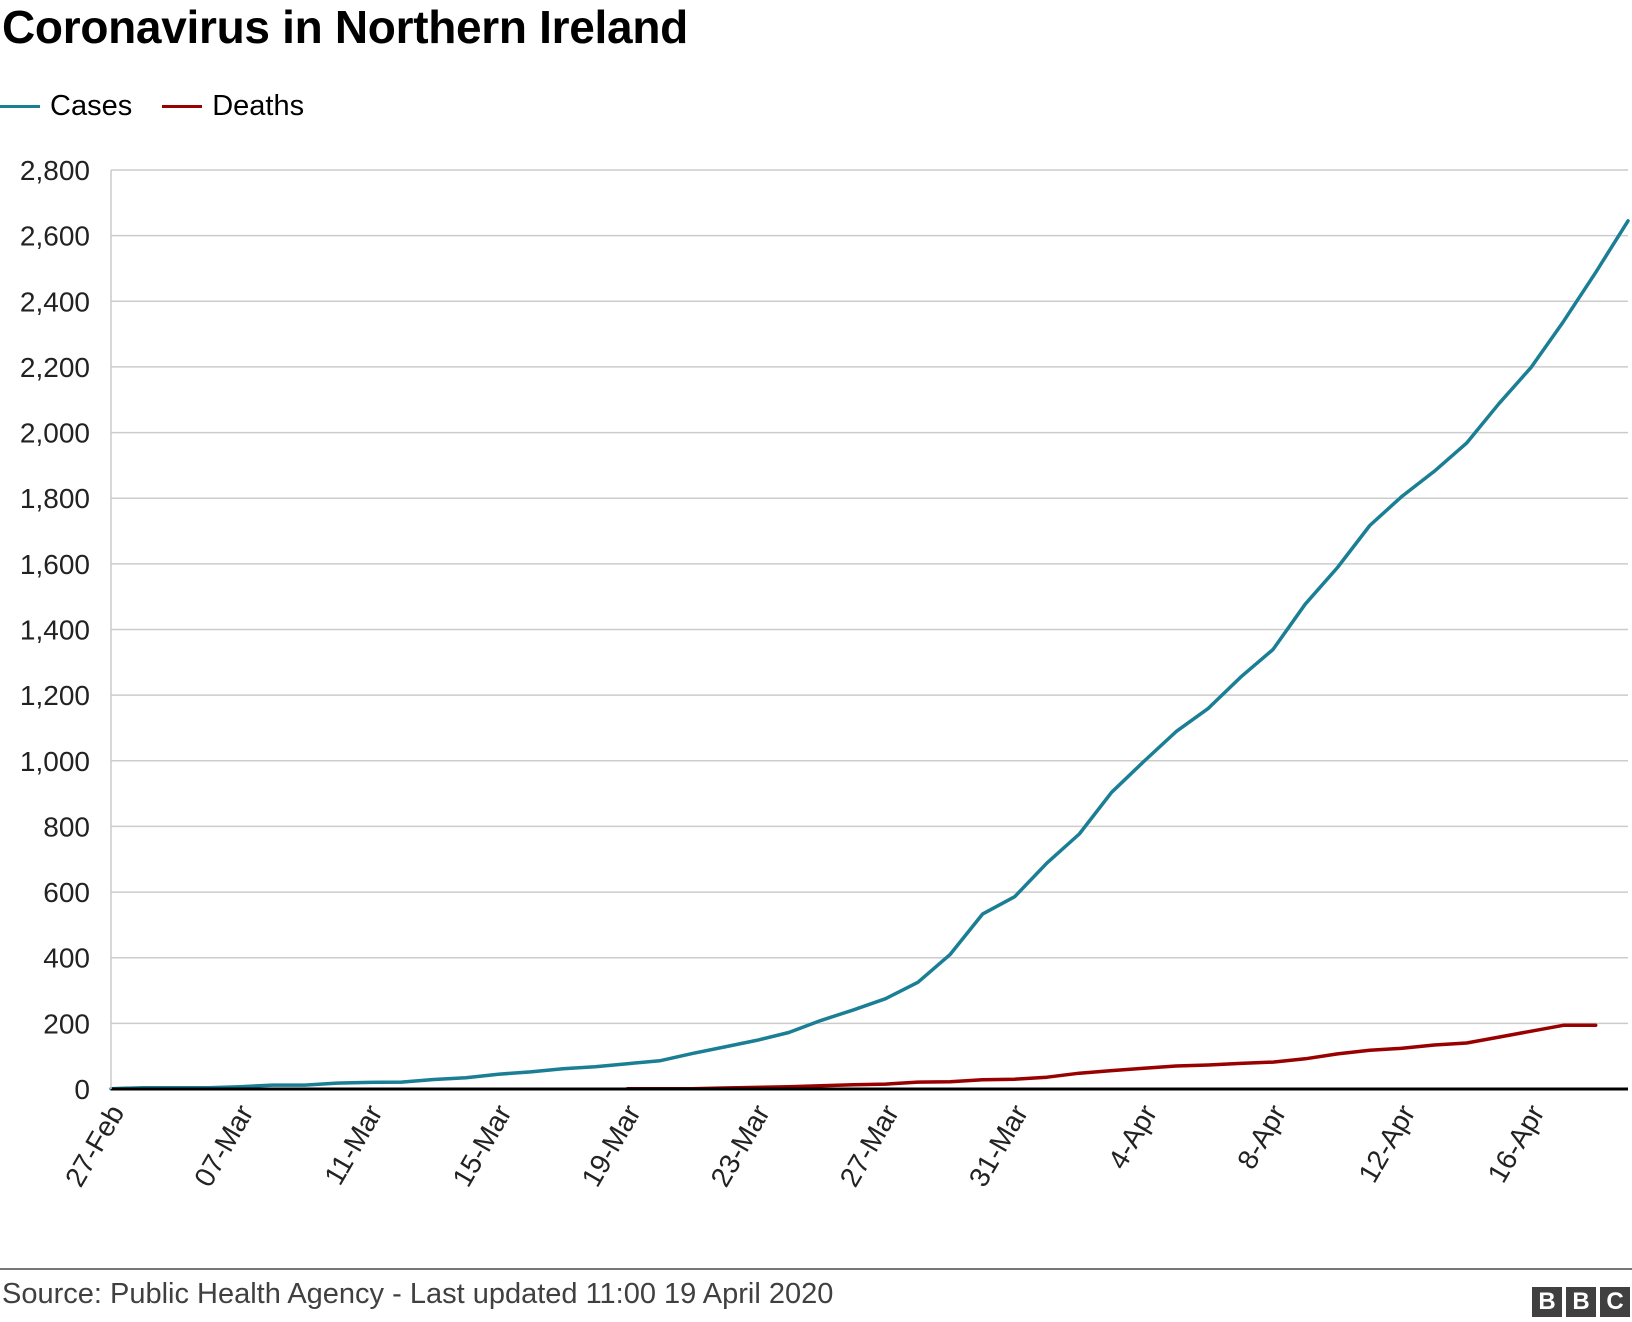  What do you see at coordinates (345, 27) in the screenshot?
I see `chart-title: Coronavirus in Northern Ireland` at bounding box center [345, 27].